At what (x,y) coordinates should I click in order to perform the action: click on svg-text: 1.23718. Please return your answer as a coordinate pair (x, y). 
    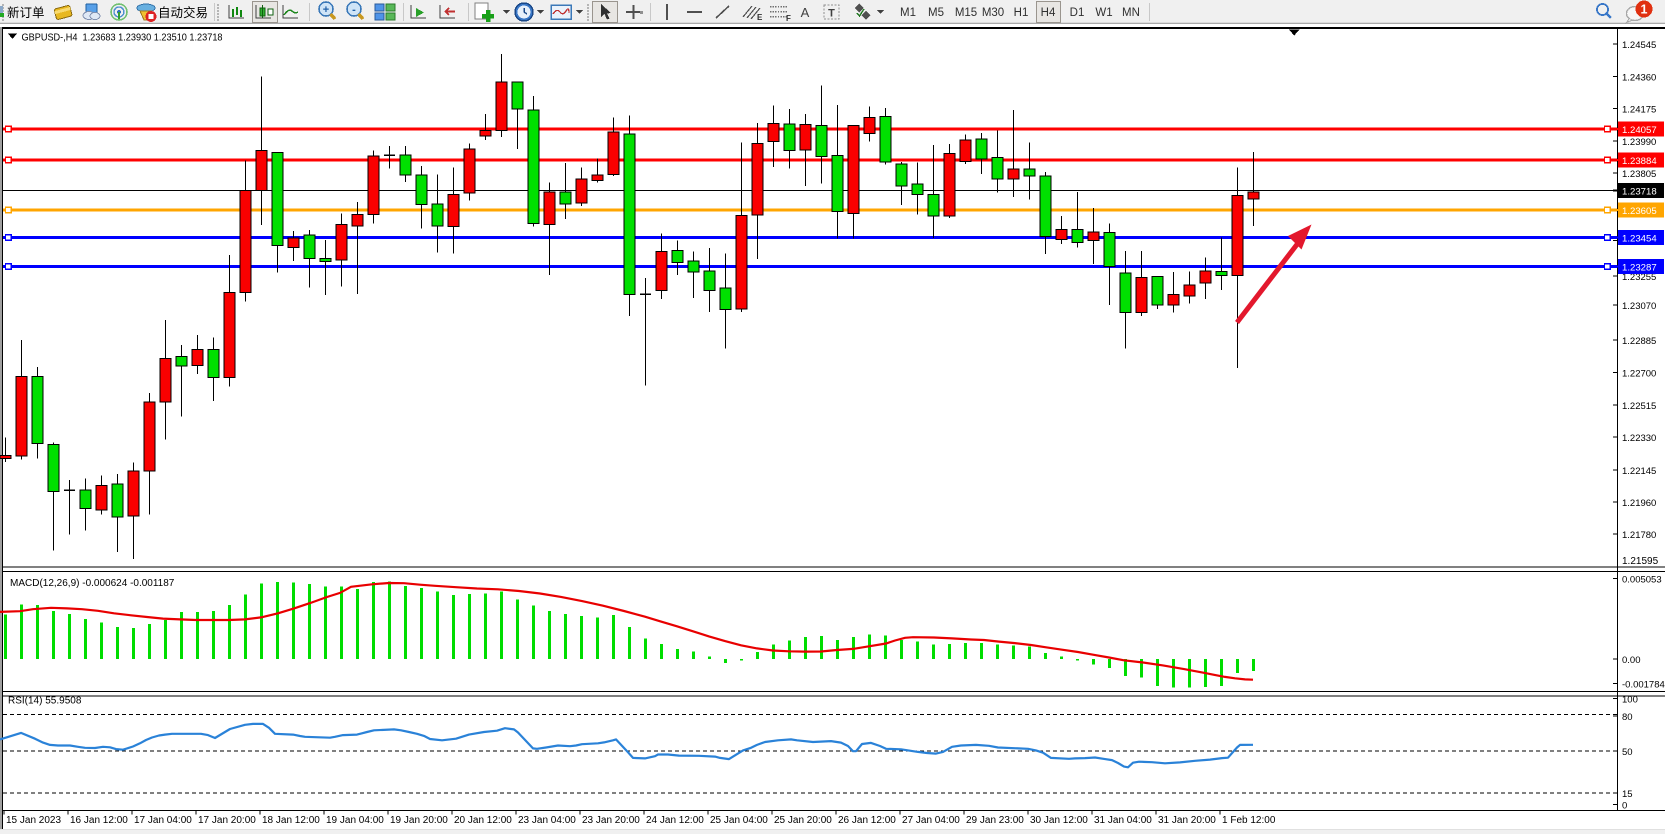
    Looking at the image, I should click on (1639, 192).